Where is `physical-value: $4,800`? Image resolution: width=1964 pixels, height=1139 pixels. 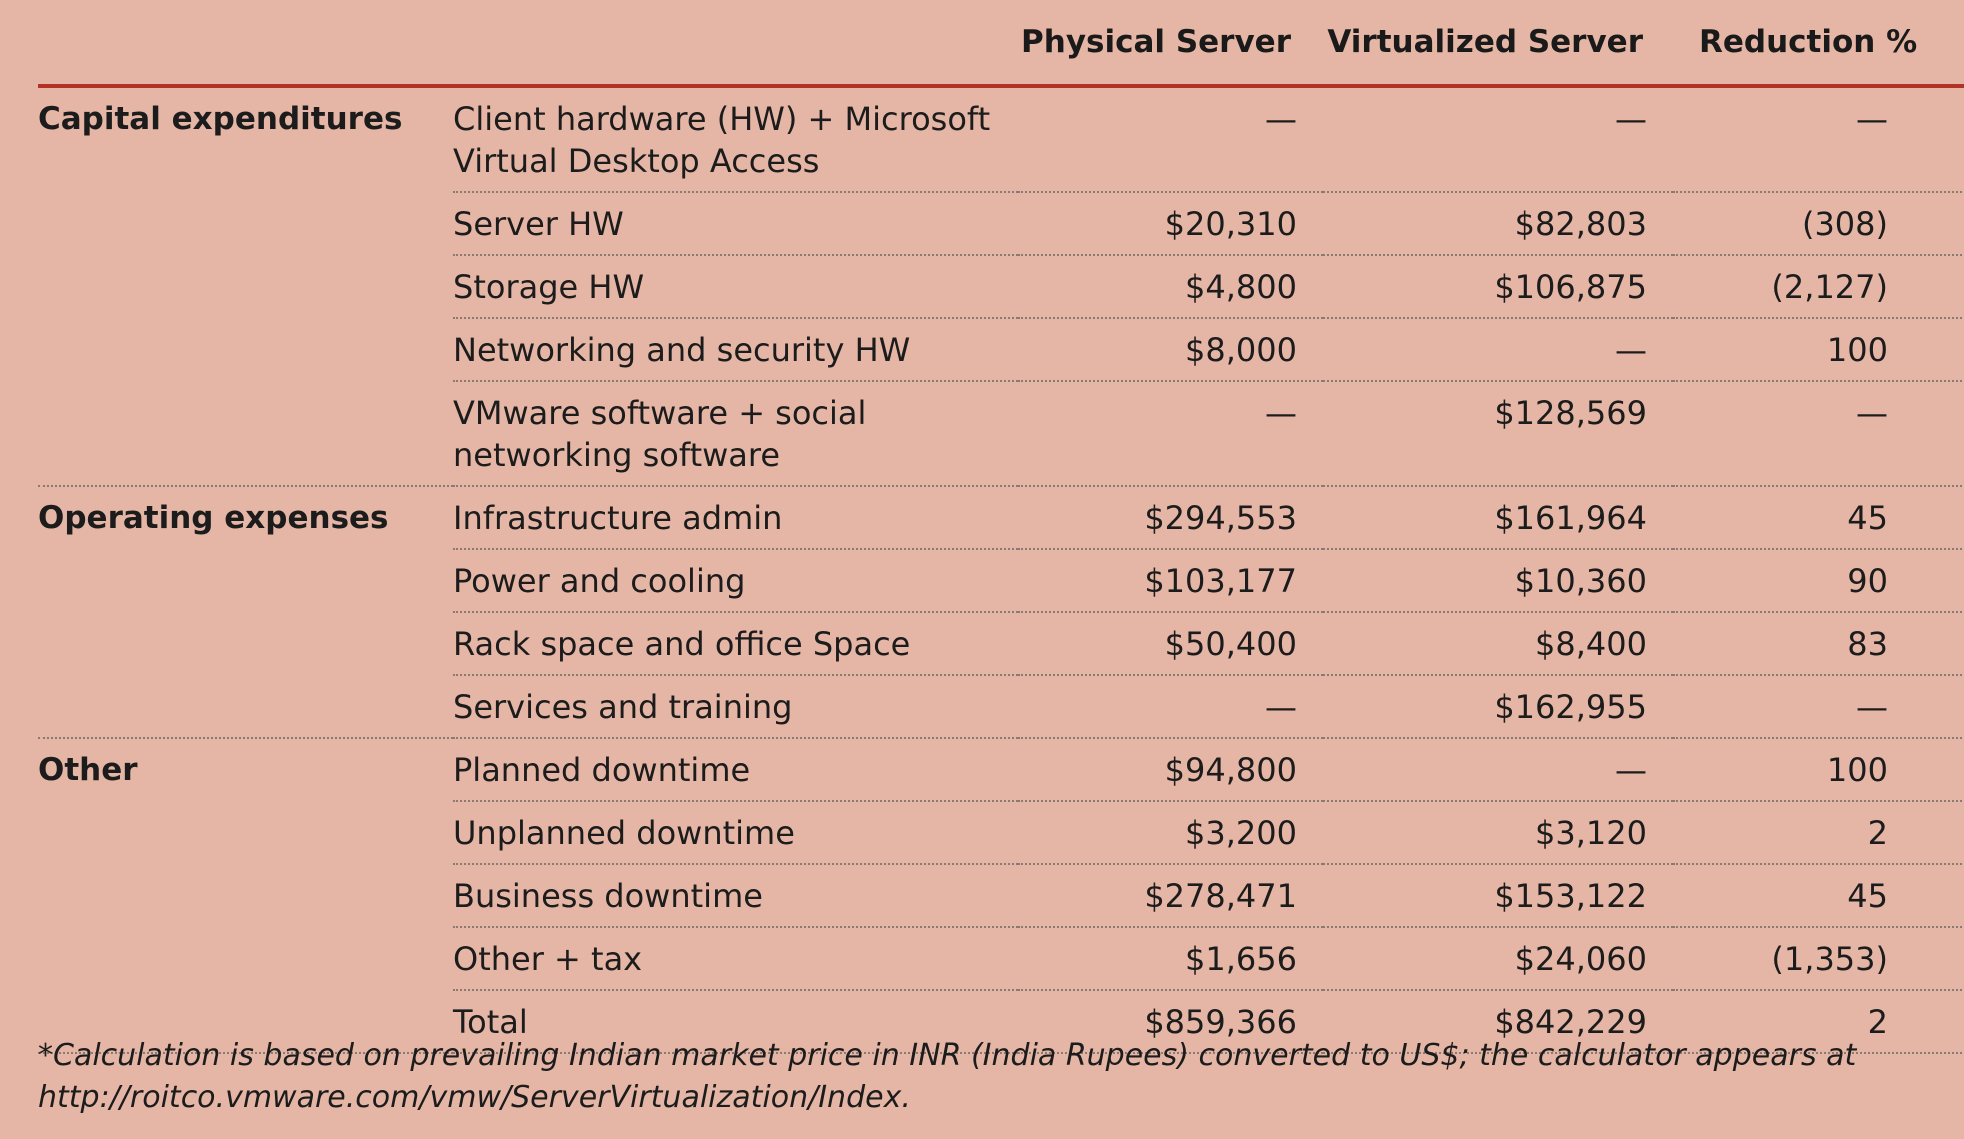
physical-value: $4,800 is located at coordinates (1170, 287).